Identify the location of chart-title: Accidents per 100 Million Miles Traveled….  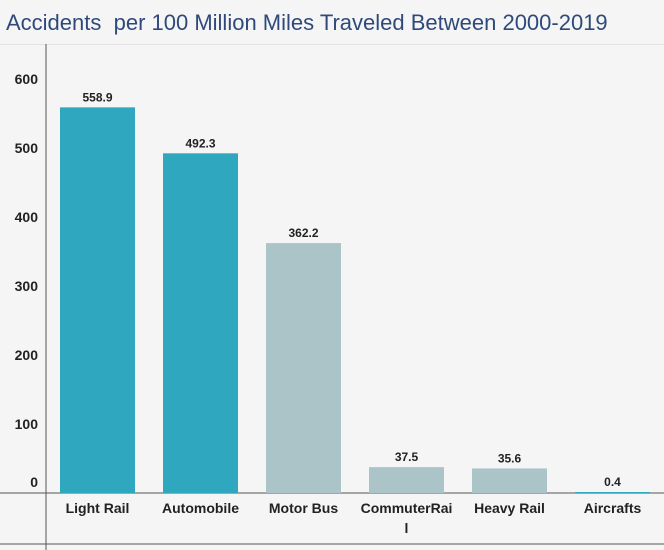
(307, 22).